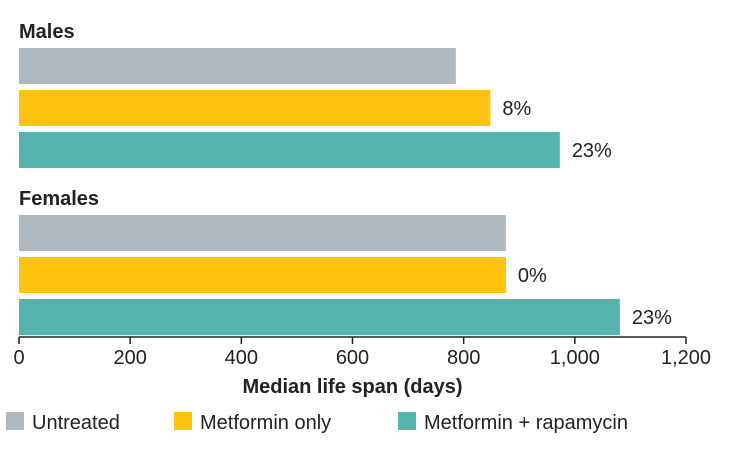 The width and height of the screenshot is (730, 451). I want to click on x-axis-title: Median life span (days), so click(352, 387).